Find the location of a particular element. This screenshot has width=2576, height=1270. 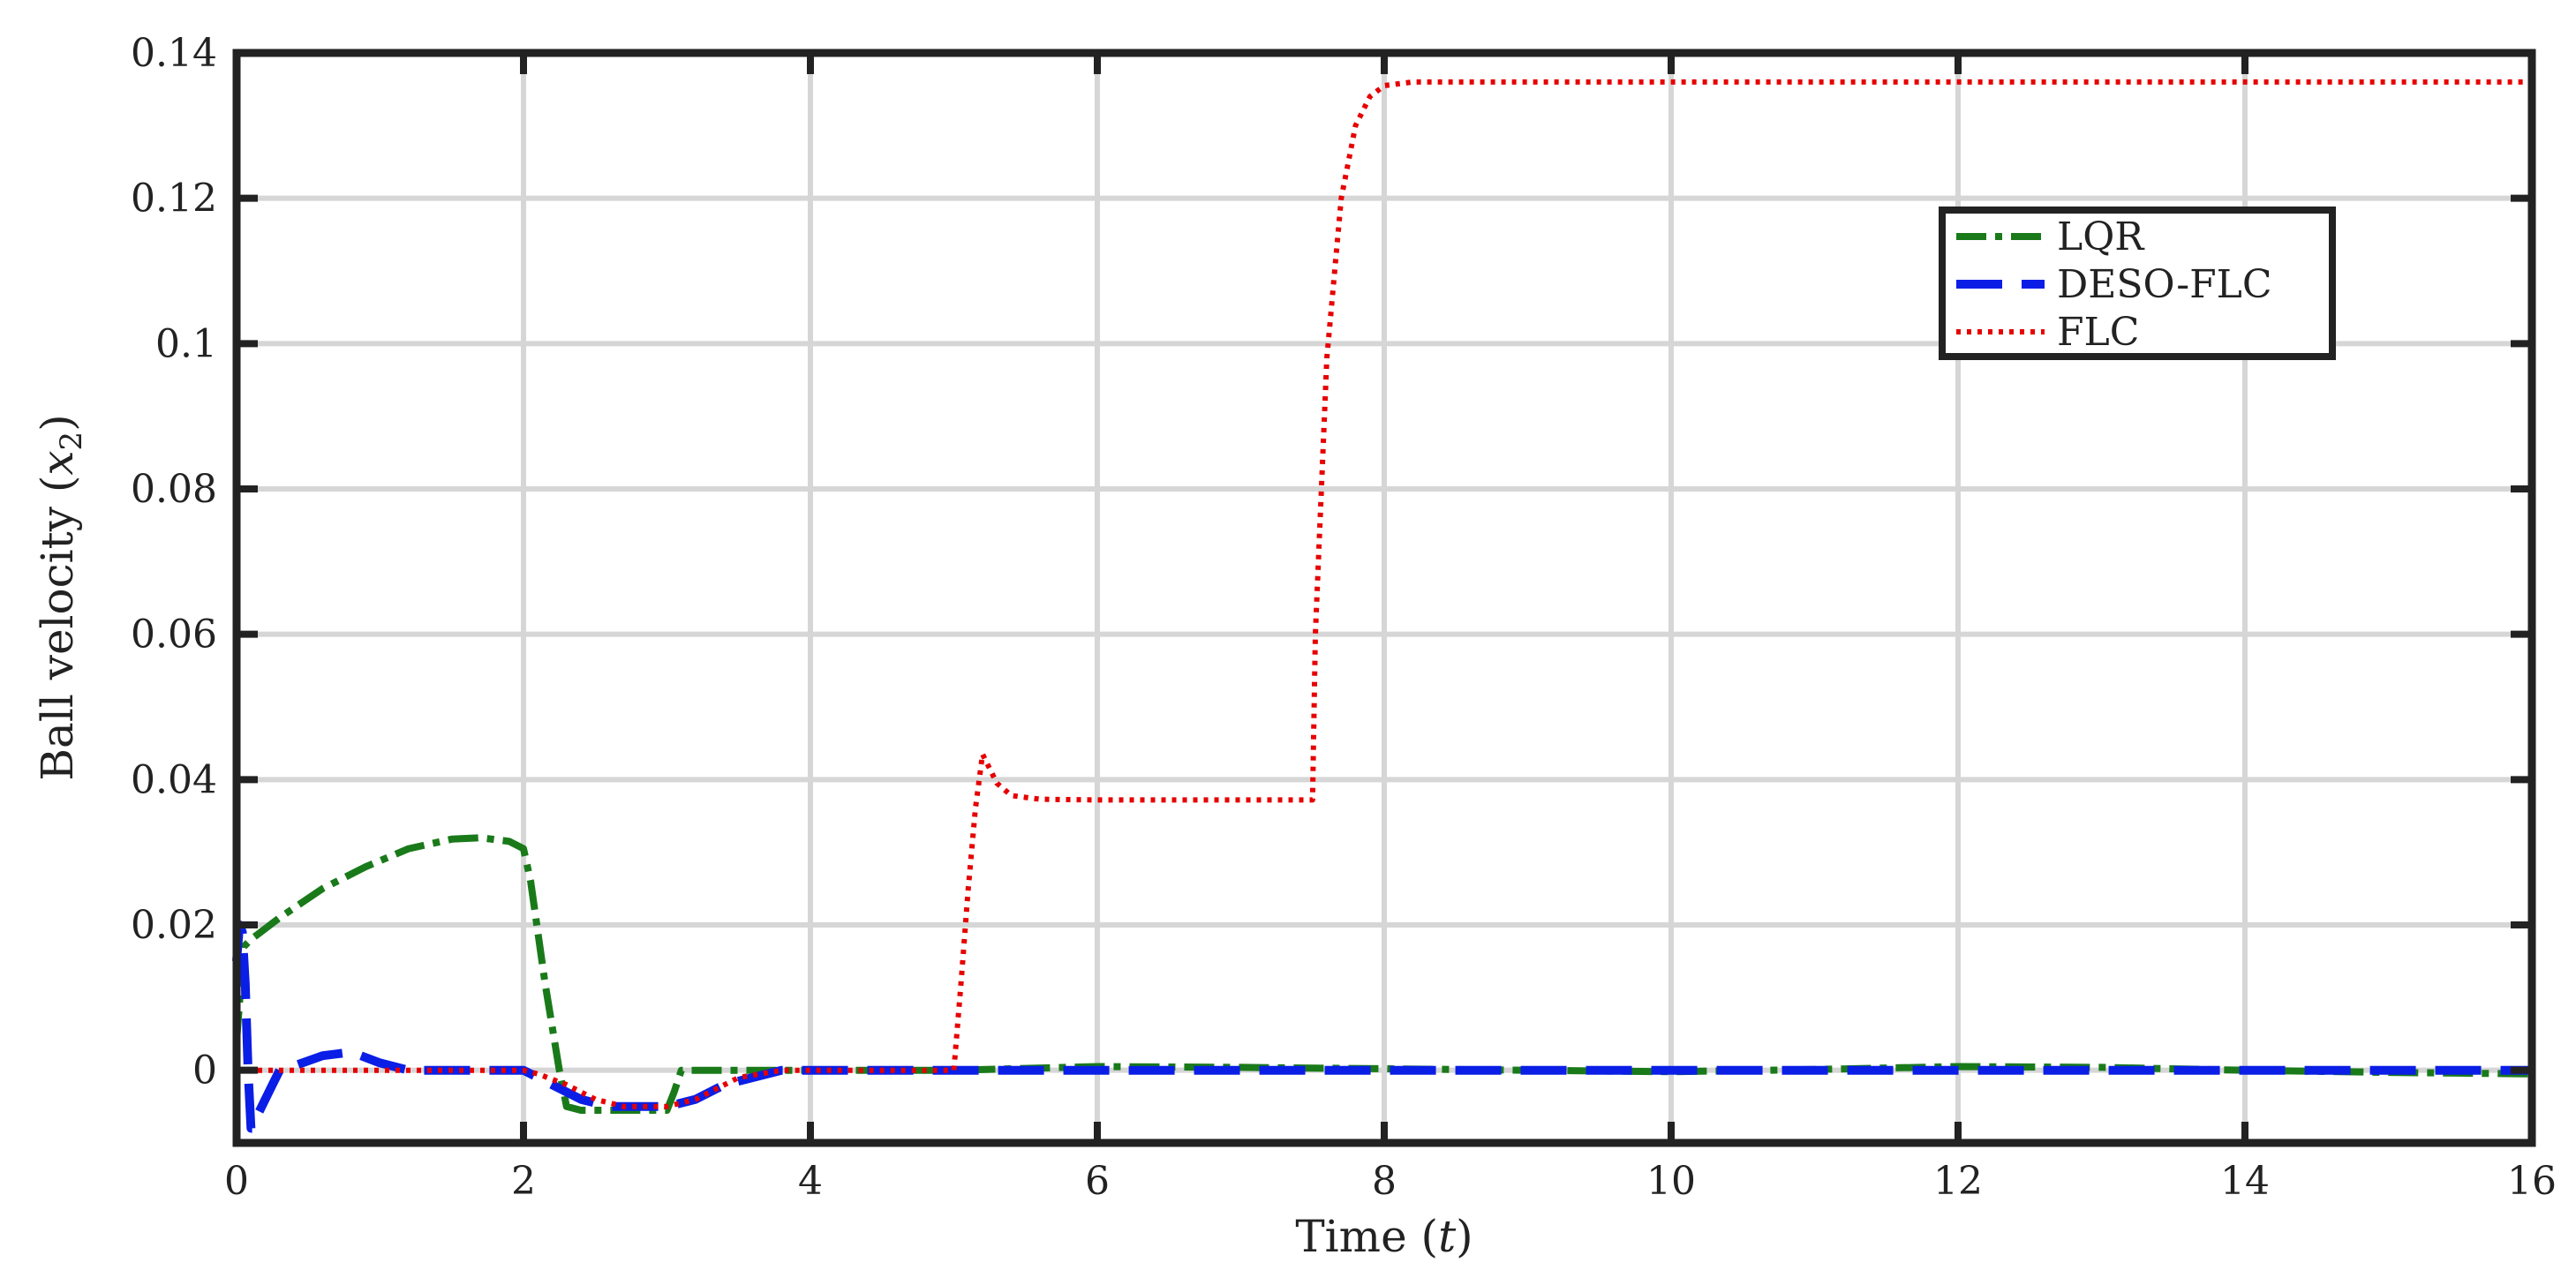

x-tick-label: 14 is located at coordinates (2245, 1181).